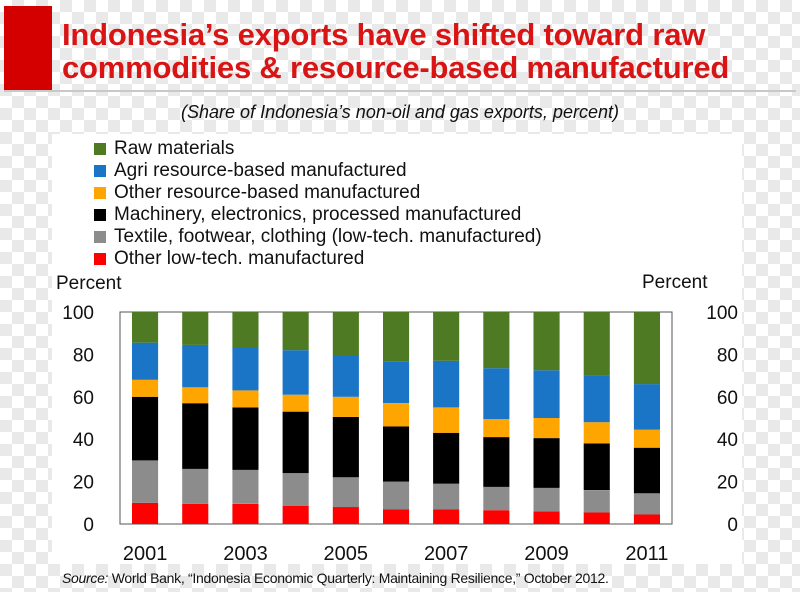  I want to click on bar-segment-2004-other-resource-based-manufactured, so click(295, 403).